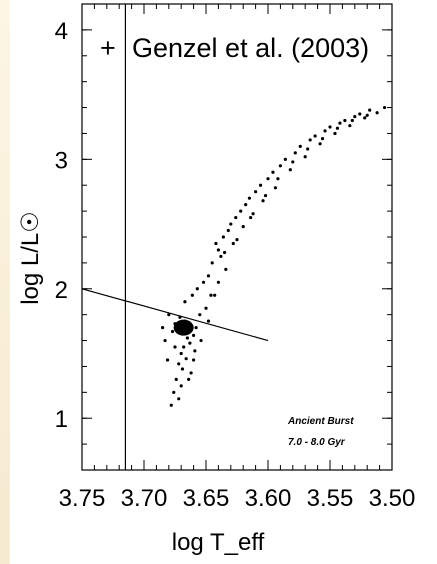 Image resolution: width=437 pixels, height=564 pixels. Describe the element at coordinates (320, 421) in the screenshot. I see `annotation-line-1: Ancient Burst` at that location.